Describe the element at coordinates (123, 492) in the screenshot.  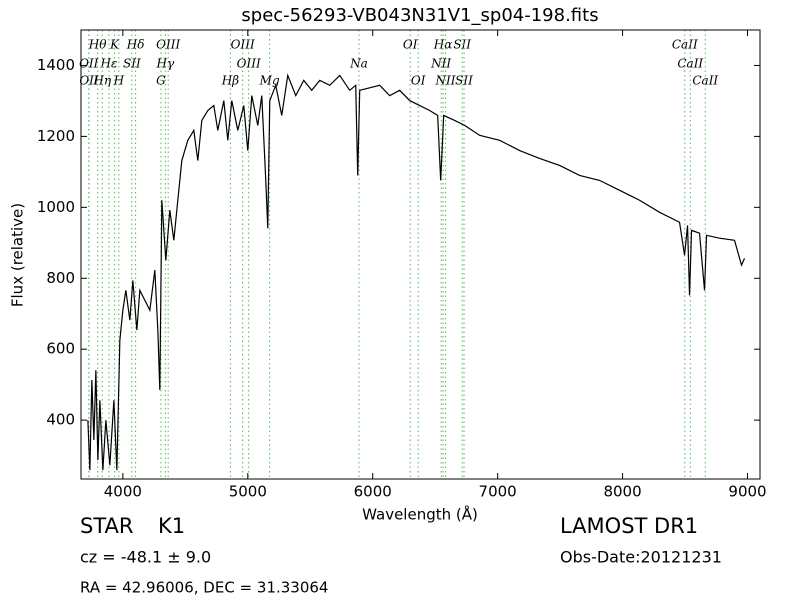
I see `x-tick-label: 4000` at that location.